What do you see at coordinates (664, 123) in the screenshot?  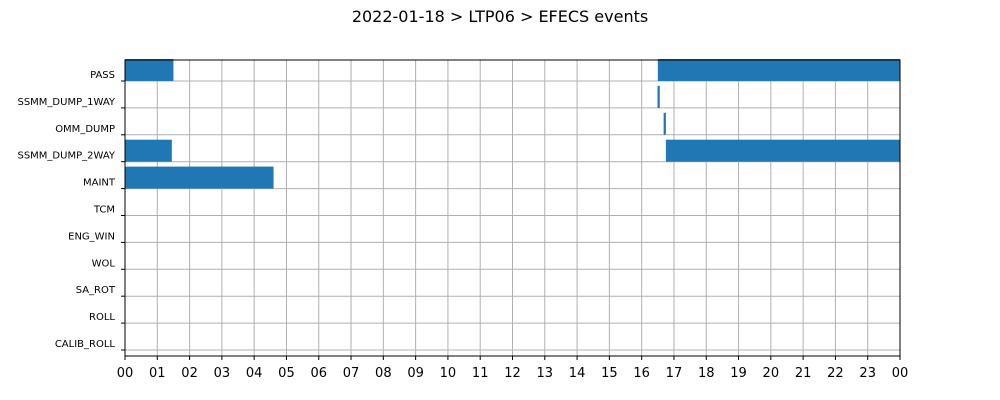 I see `event-bar-omm-dump` at bounding box center [664, 123].